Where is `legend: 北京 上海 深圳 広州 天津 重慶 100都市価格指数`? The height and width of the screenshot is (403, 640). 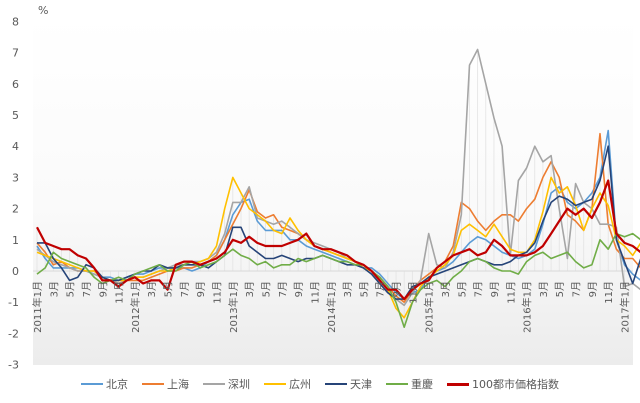
legend: 北京 上海 深圳 広州 天津 重慶 100都市価格指数 is located at coordinates (320, 384).